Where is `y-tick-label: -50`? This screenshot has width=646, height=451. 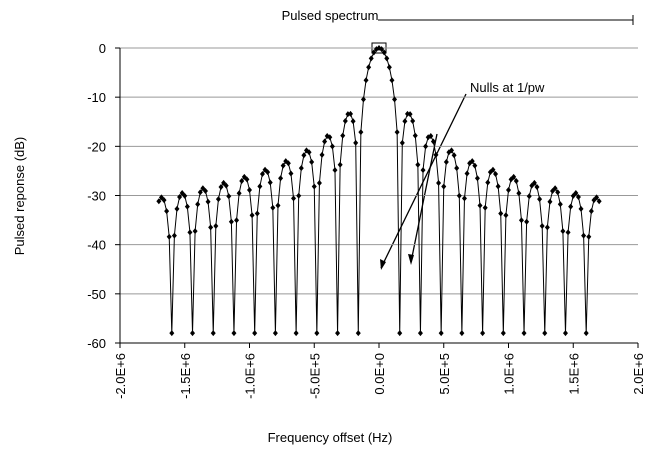
y-tick-label: -50 is located at coordinates (96, 294).